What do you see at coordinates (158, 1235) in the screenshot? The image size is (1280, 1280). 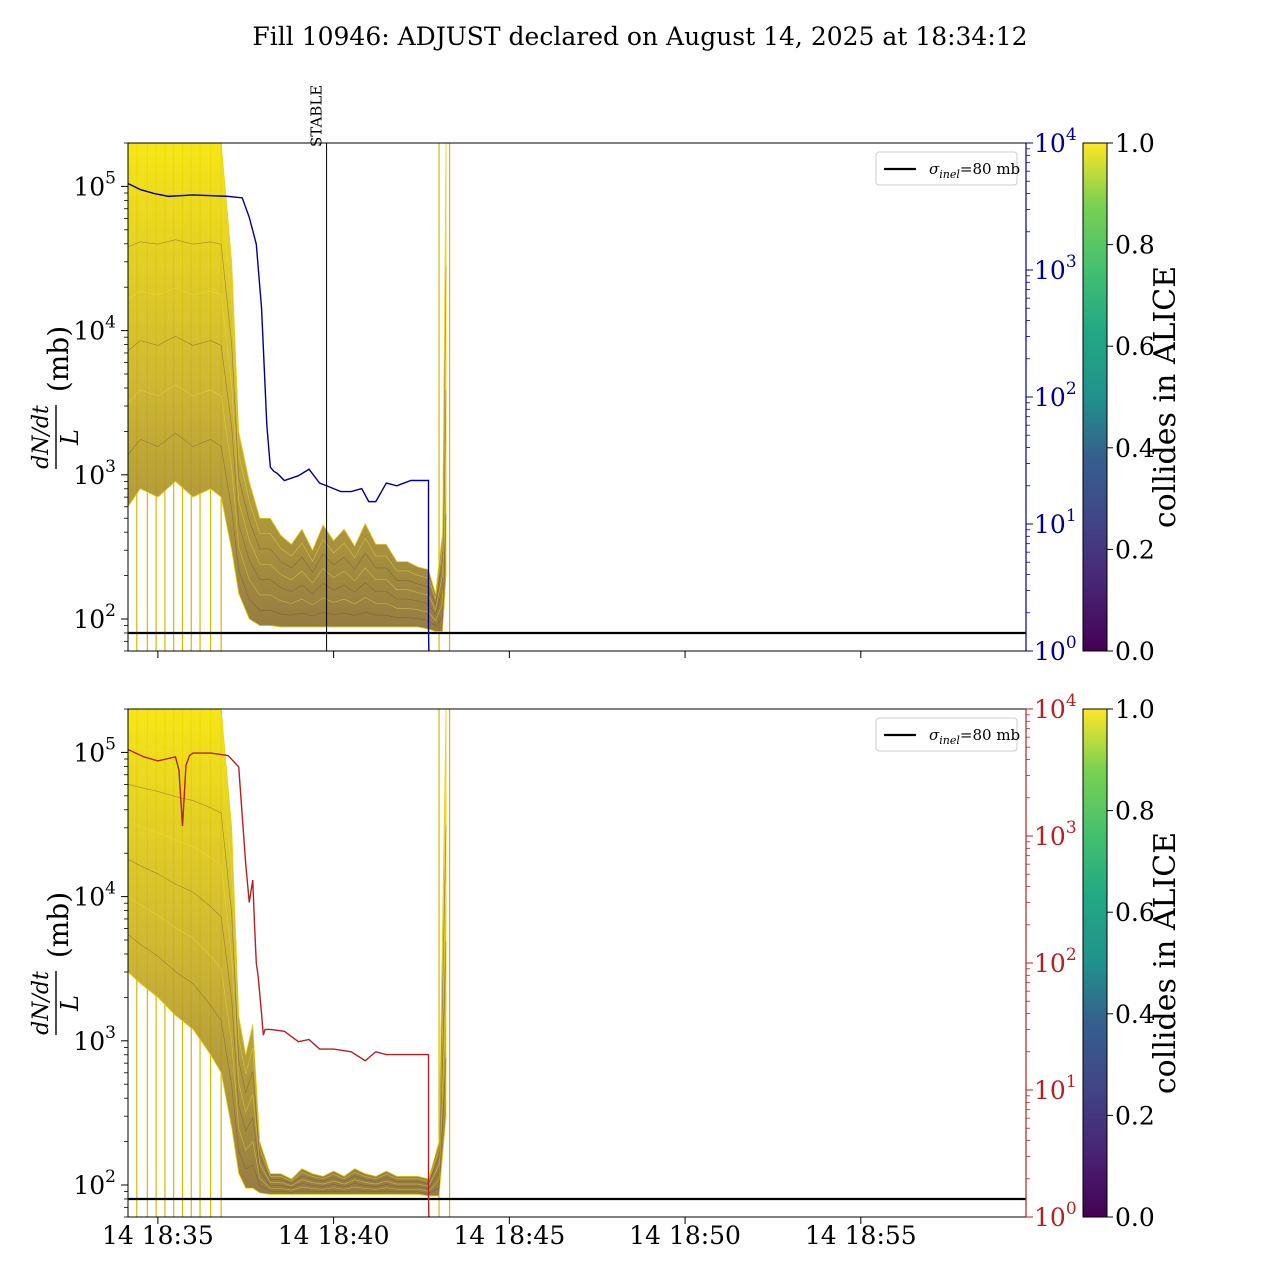 I see `x-tick-label: 14 18:35` at bounding box center [158, 1235].